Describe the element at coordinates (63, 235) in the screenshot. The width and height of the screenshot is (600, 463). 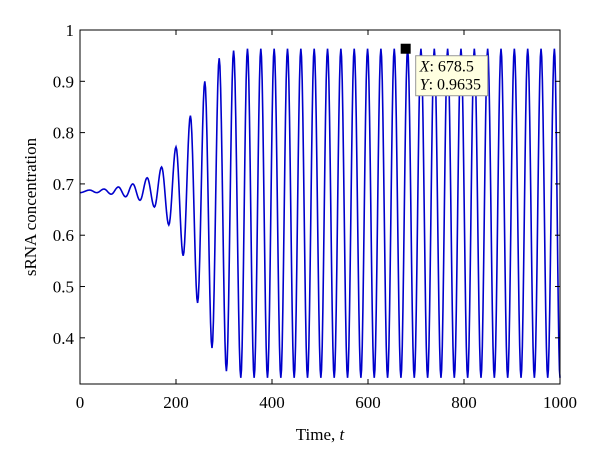
I see `y-tick-label: 0.6` at that location.